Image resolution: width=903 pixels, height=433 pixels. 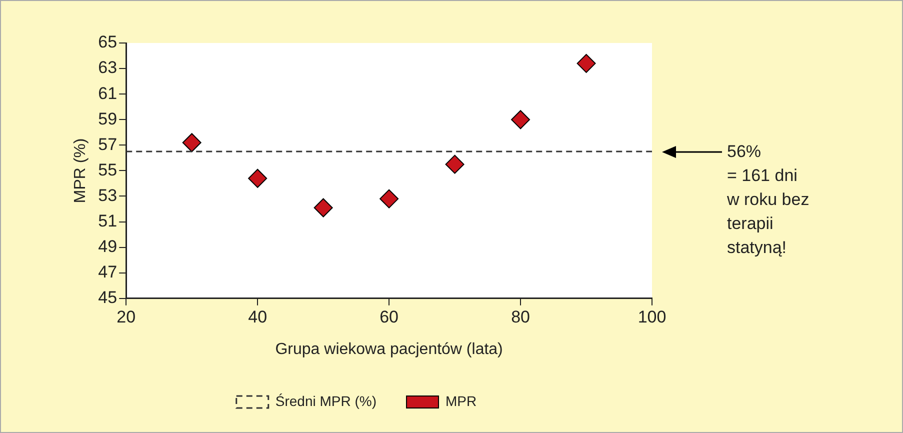 I want to click on y-tick-label: 51, so click(x=108, y=220).